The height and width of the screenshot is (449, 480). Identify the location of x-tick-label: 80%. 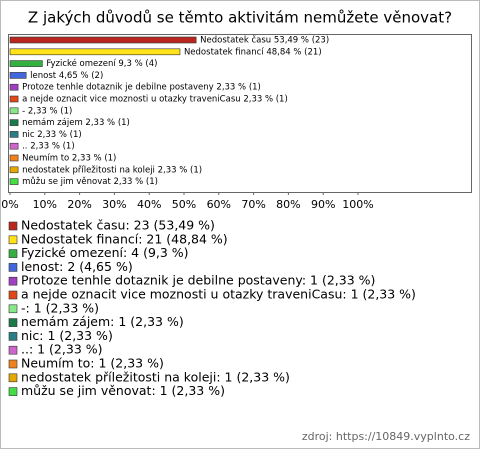
(288, 204).